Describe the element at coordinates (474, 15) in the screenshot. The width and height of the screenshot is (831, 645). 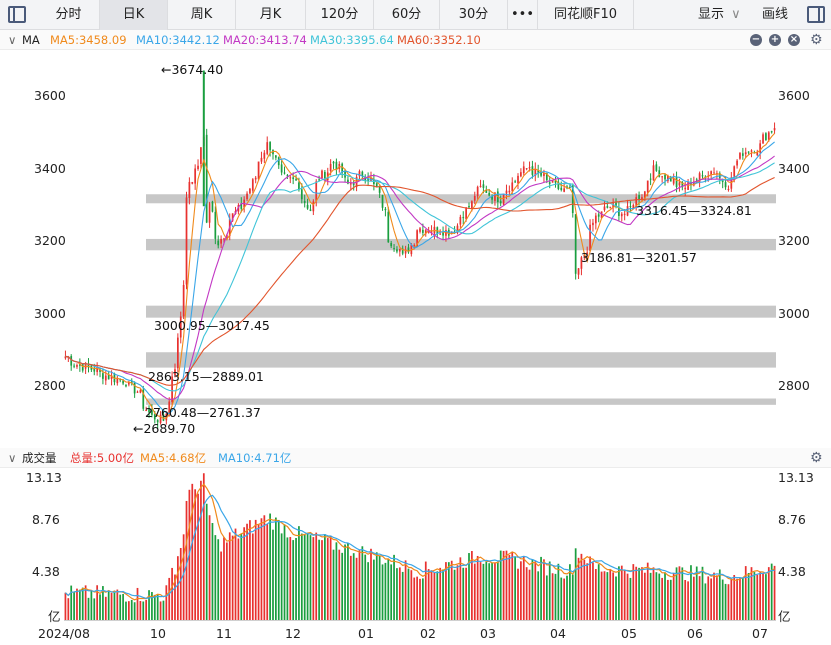
I see `tab-30min: 30分` at that location.